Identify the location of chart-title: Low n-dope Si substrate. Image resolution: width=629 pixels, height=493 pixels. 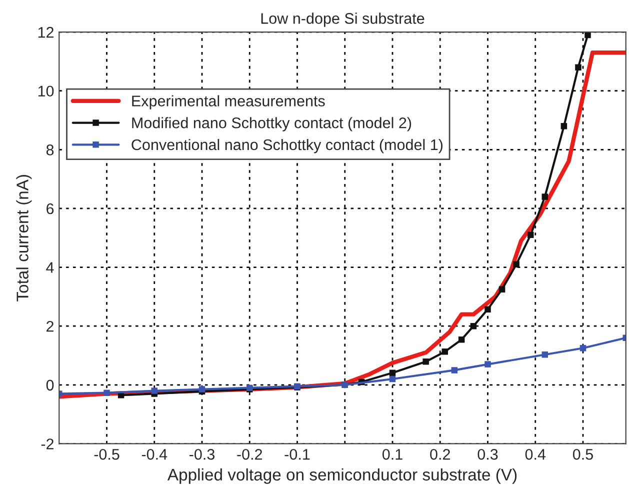
(342, 19).